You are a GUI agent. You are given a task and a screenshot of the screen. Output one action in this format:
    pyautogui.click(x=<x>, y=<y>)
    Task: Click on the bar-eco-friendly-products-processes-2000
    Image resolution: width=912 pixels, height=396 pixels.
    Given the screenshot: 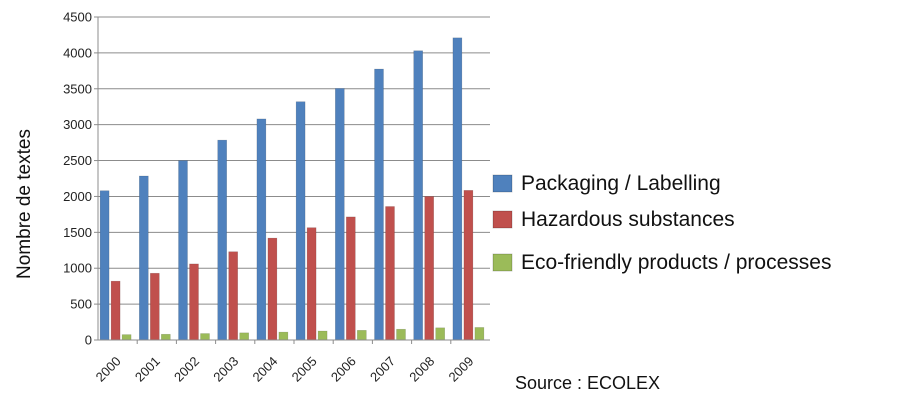 What is the action you would take?
    pyautogui.click(x=126, y=337)
    